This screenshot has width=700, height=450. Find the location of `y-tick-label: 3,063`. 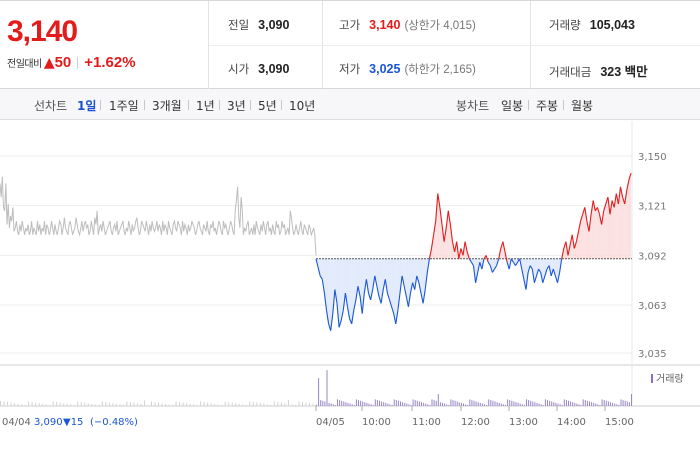

y-tick-label: 3,063 is located at coordinates (652, 306).